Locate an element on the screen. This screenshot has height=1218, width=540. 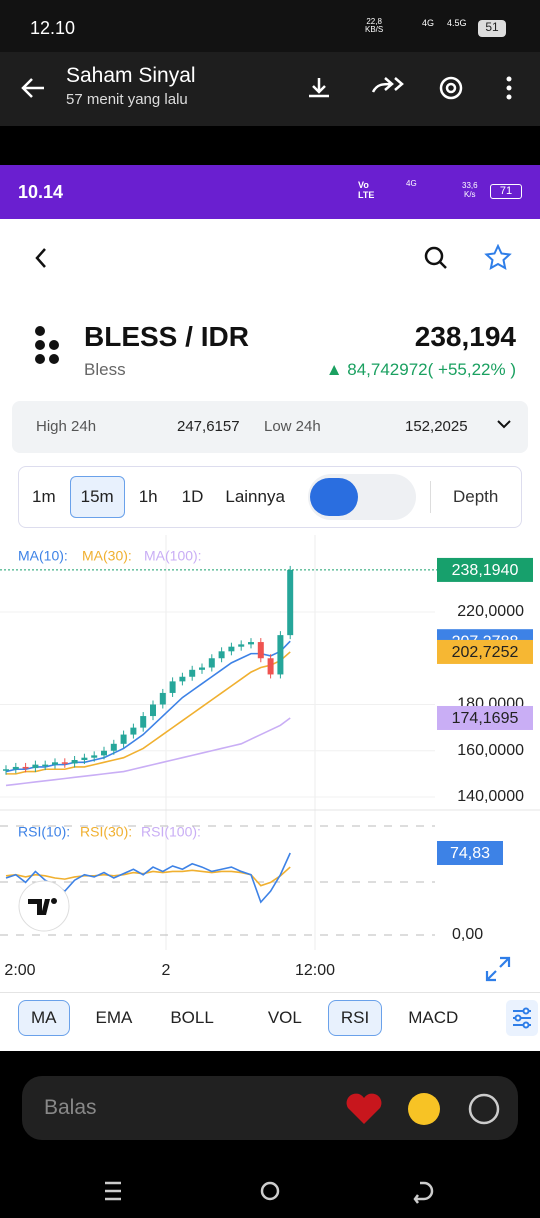
inner-battery: 71 is located at coordinates (506, 191).